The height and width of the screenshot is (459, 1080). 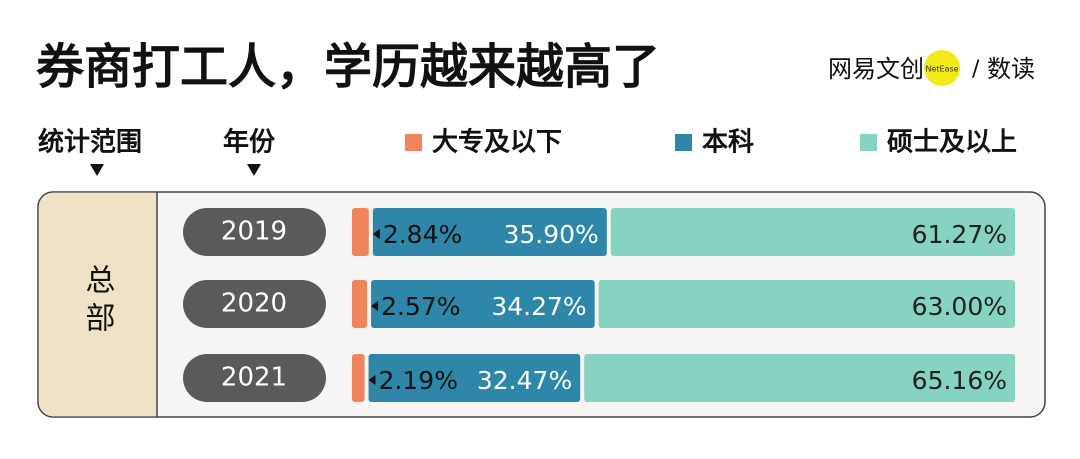 I want to click on y-tick-label: 2020, so click(x=254, y=304).